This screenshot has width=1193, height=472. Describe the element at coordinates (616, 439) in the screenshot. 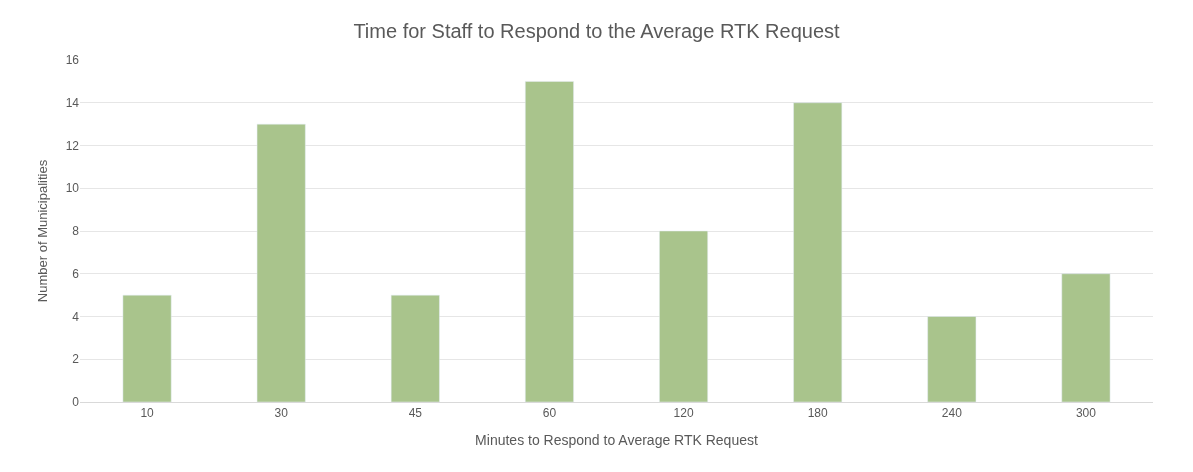

I see `x-axis-title: Minutes to Respond to Average RTK Request` at that location.